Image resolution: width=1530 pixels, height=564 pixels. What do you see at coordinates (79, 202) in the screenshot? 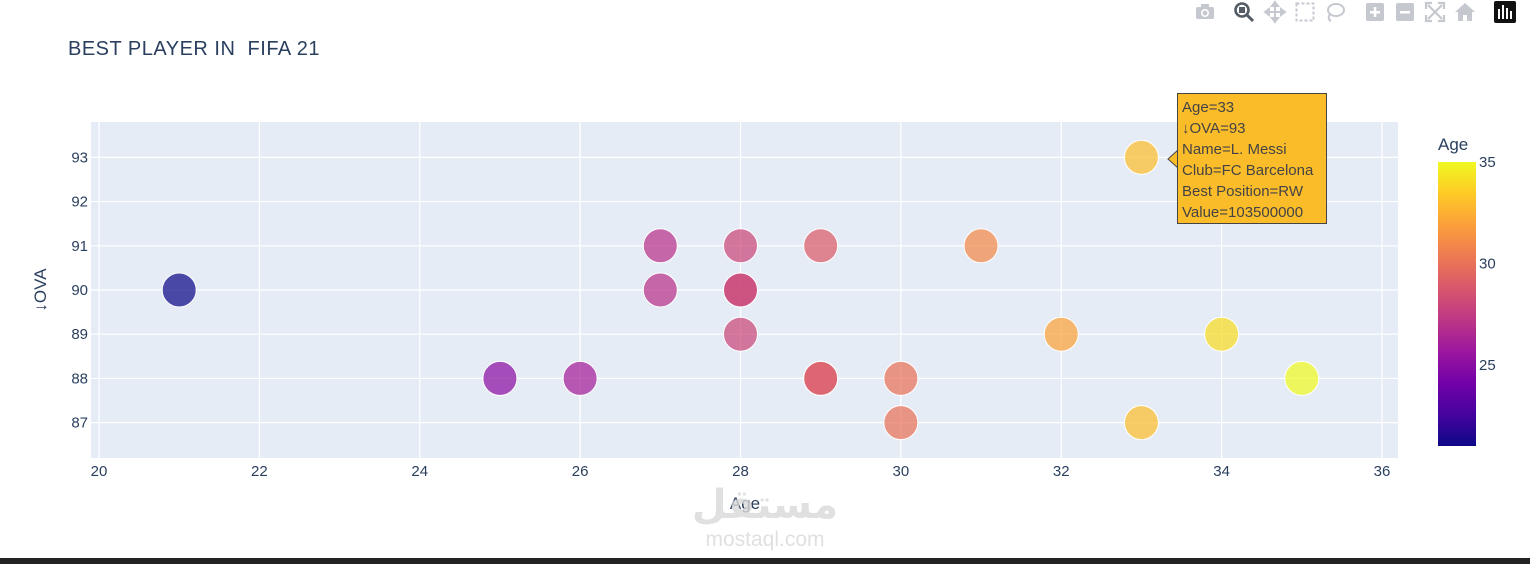
I see `y-tick-label: 92` at bounding box center [79, 202].